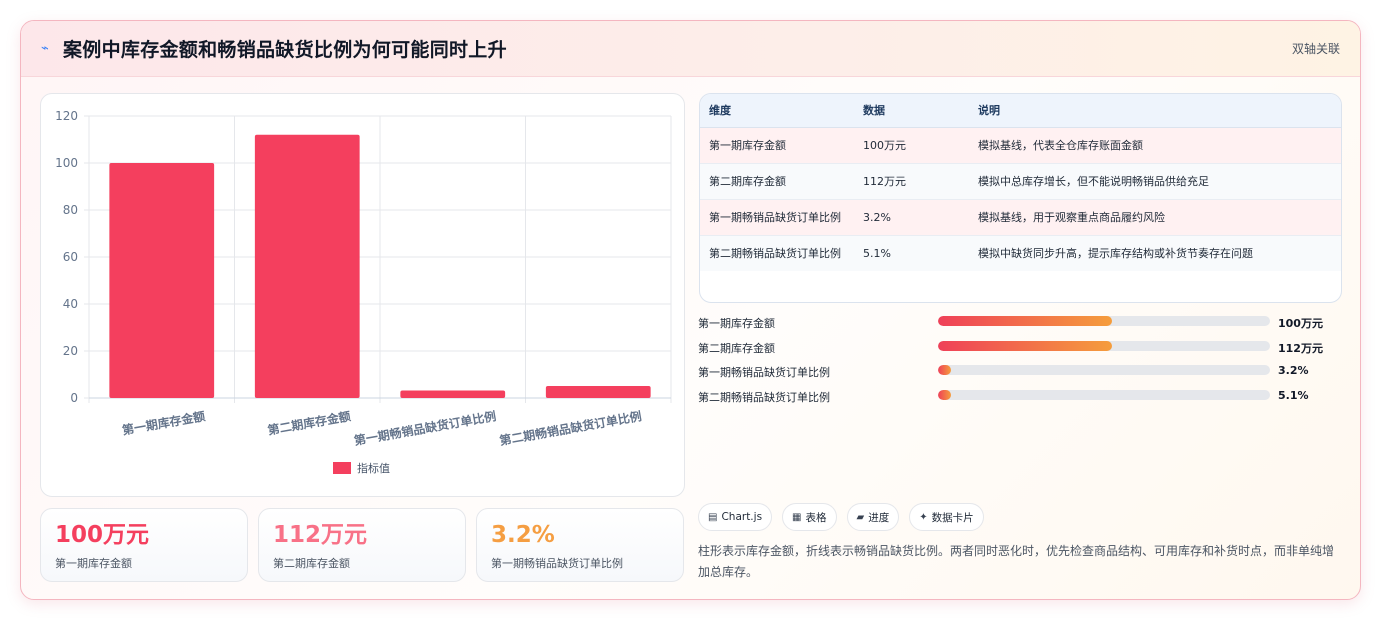  Describe the element at coordinates (523, 535) in the screenshot. I see `stat-value: 3.2%` at that location.